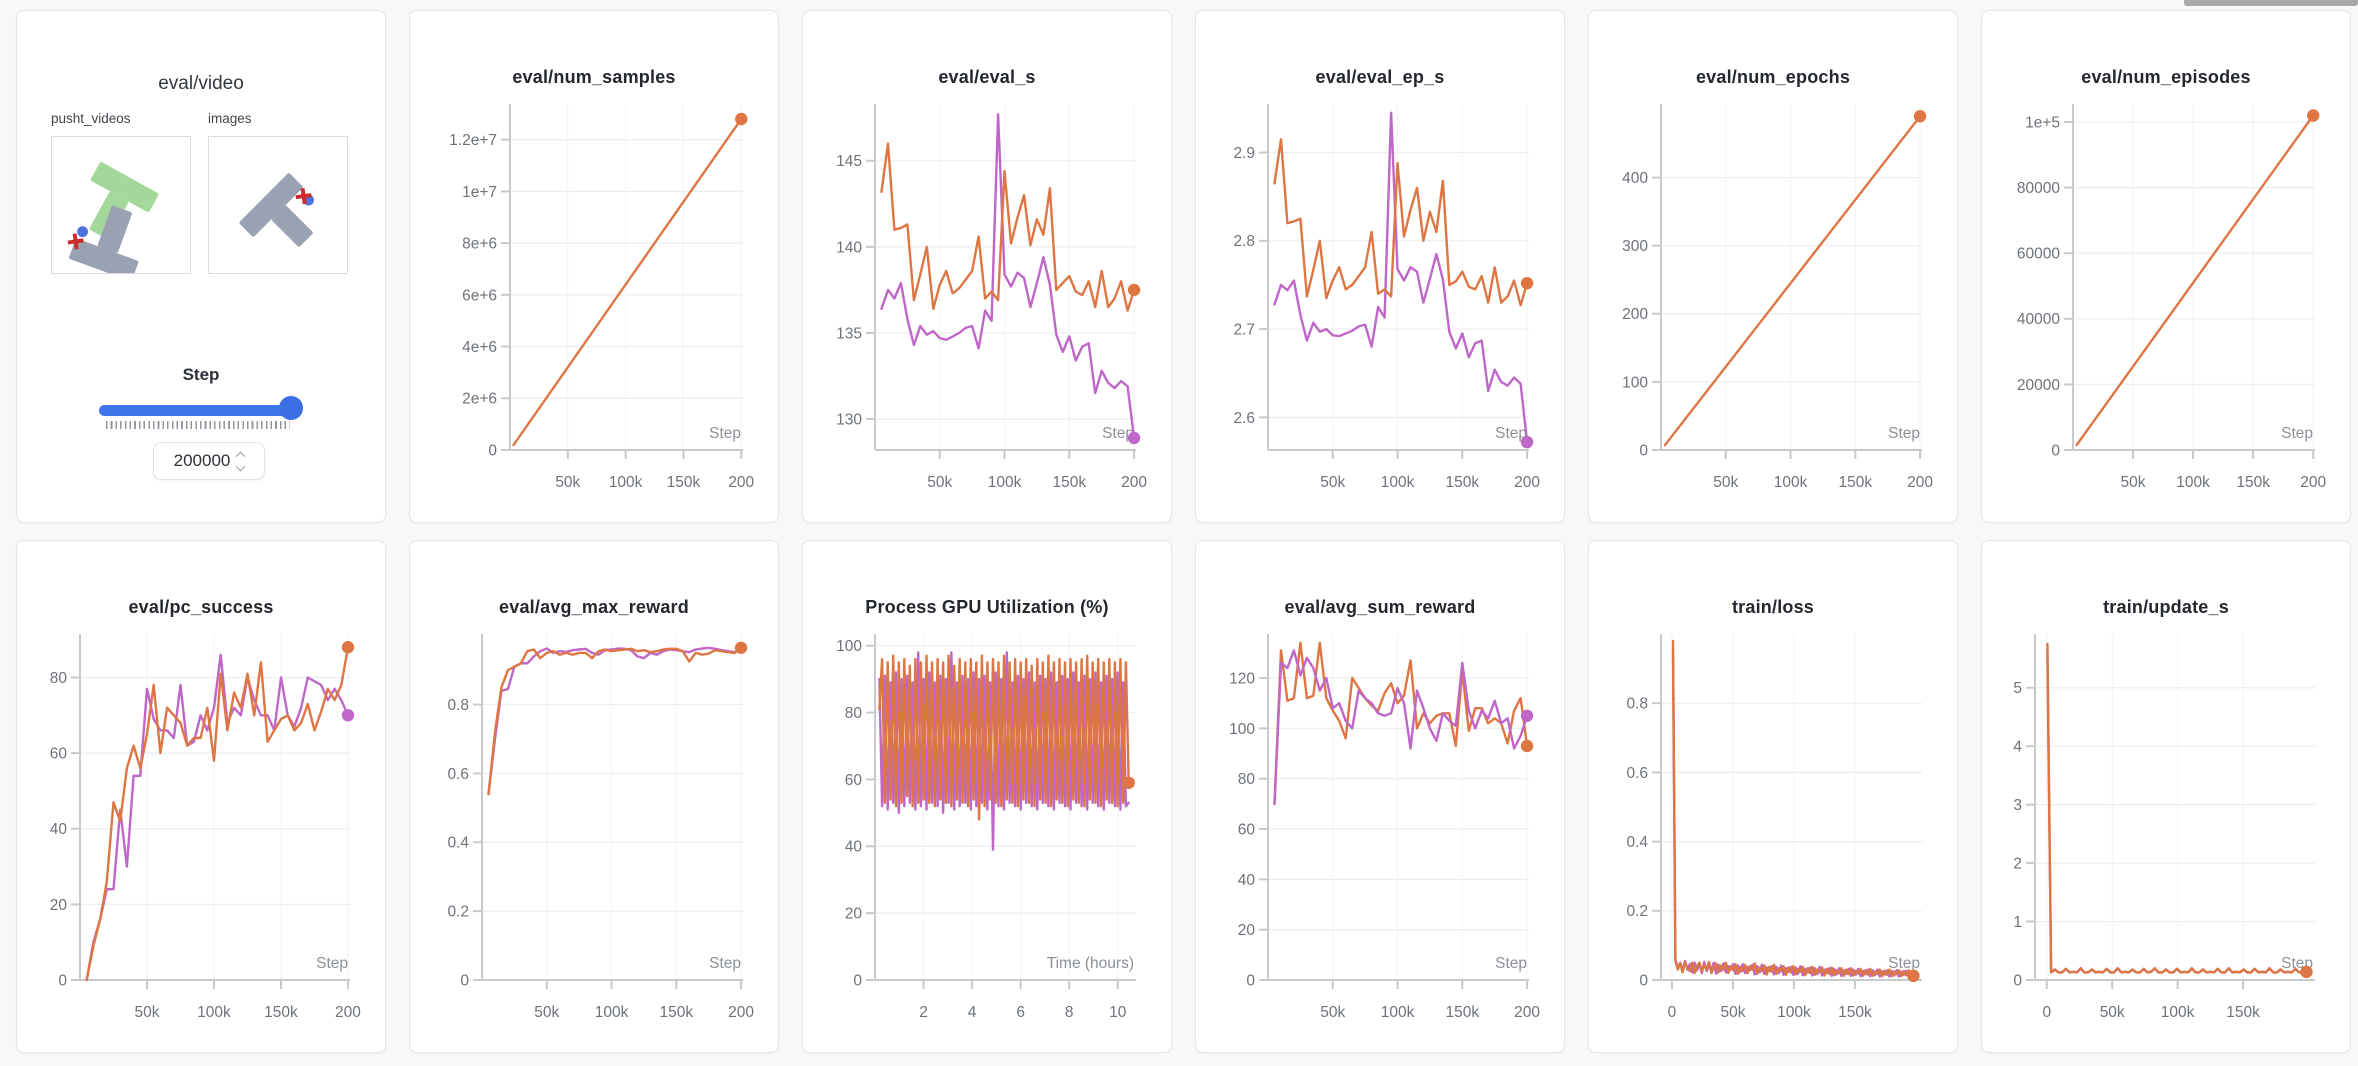  Describe the element at coordinates (201, 374) in the screenshot. I see `step-slider-label: Step` at that location.